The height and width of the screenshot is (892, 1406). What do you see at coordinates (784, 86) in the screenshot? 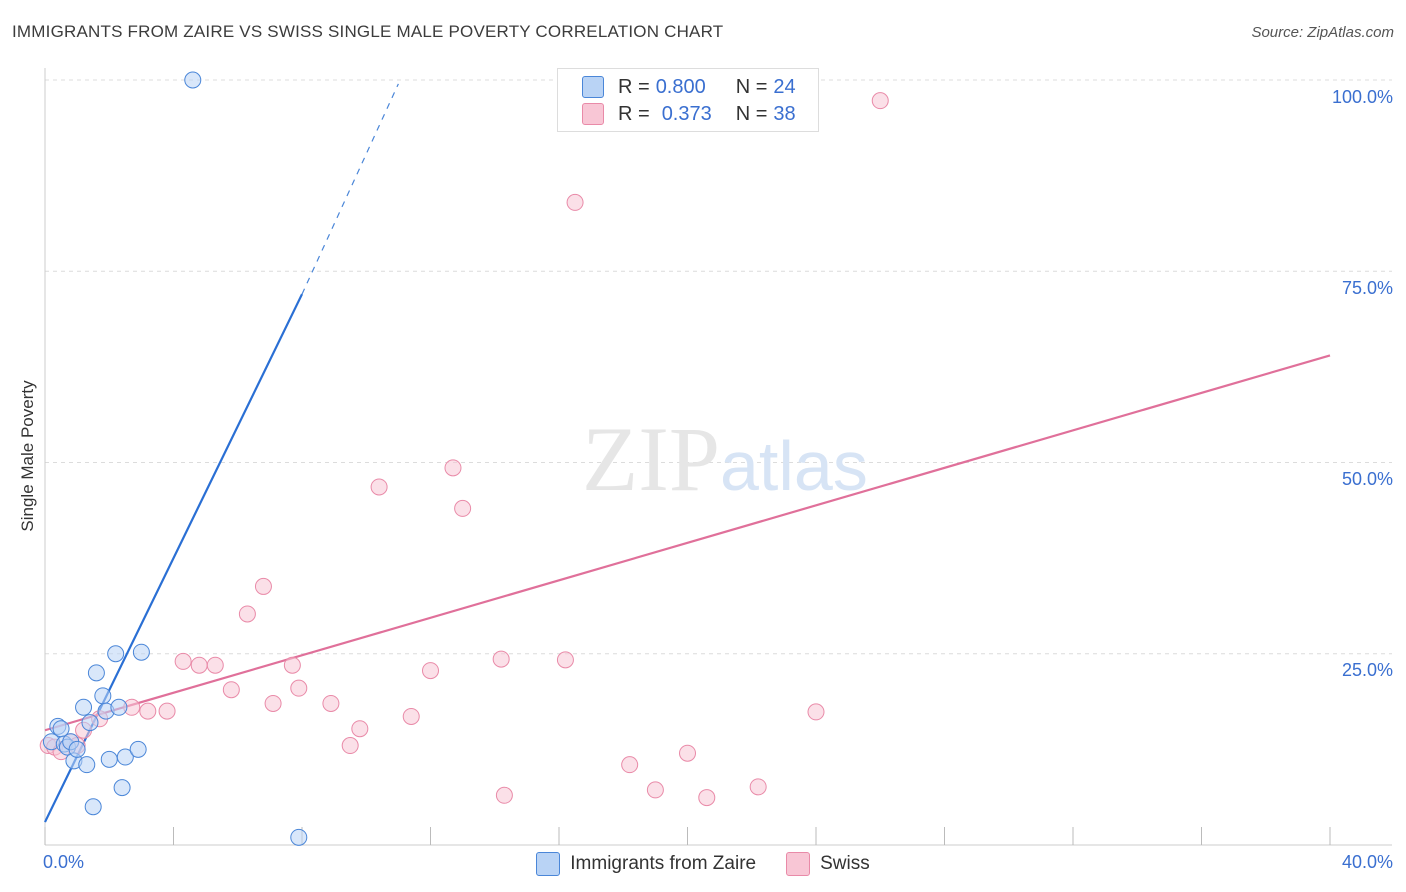
I see `legend-n-value: 24` at bounding box center [784, 86].